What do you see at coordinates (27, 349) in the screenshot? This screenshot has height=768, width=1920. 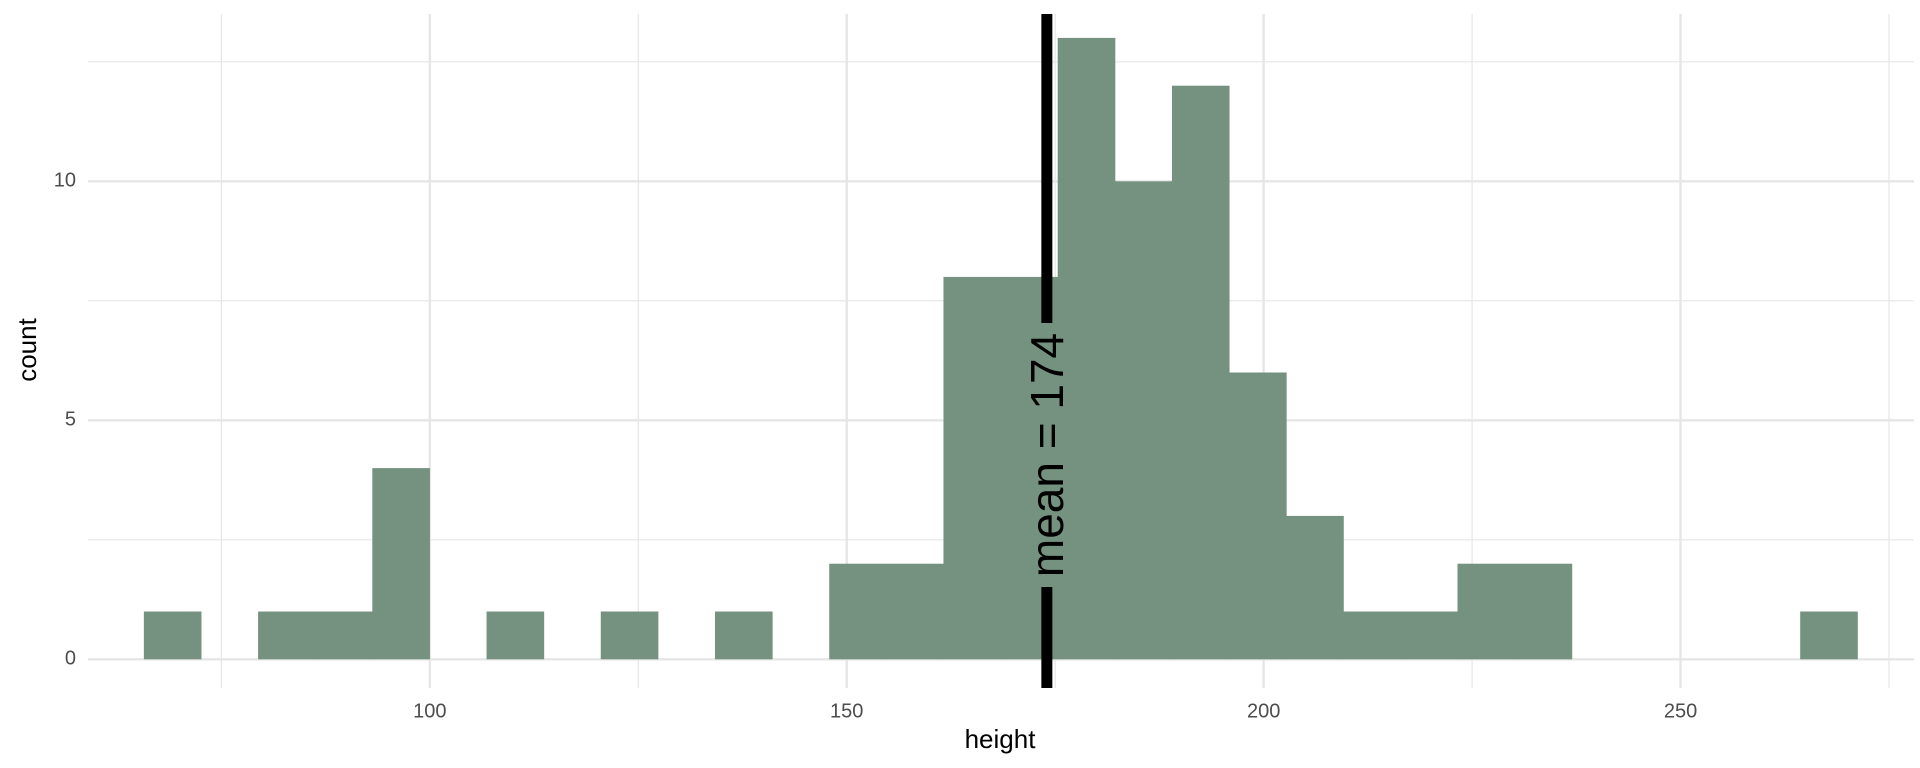 I see `y-axis-title: count` at bounding box center [27, 349].